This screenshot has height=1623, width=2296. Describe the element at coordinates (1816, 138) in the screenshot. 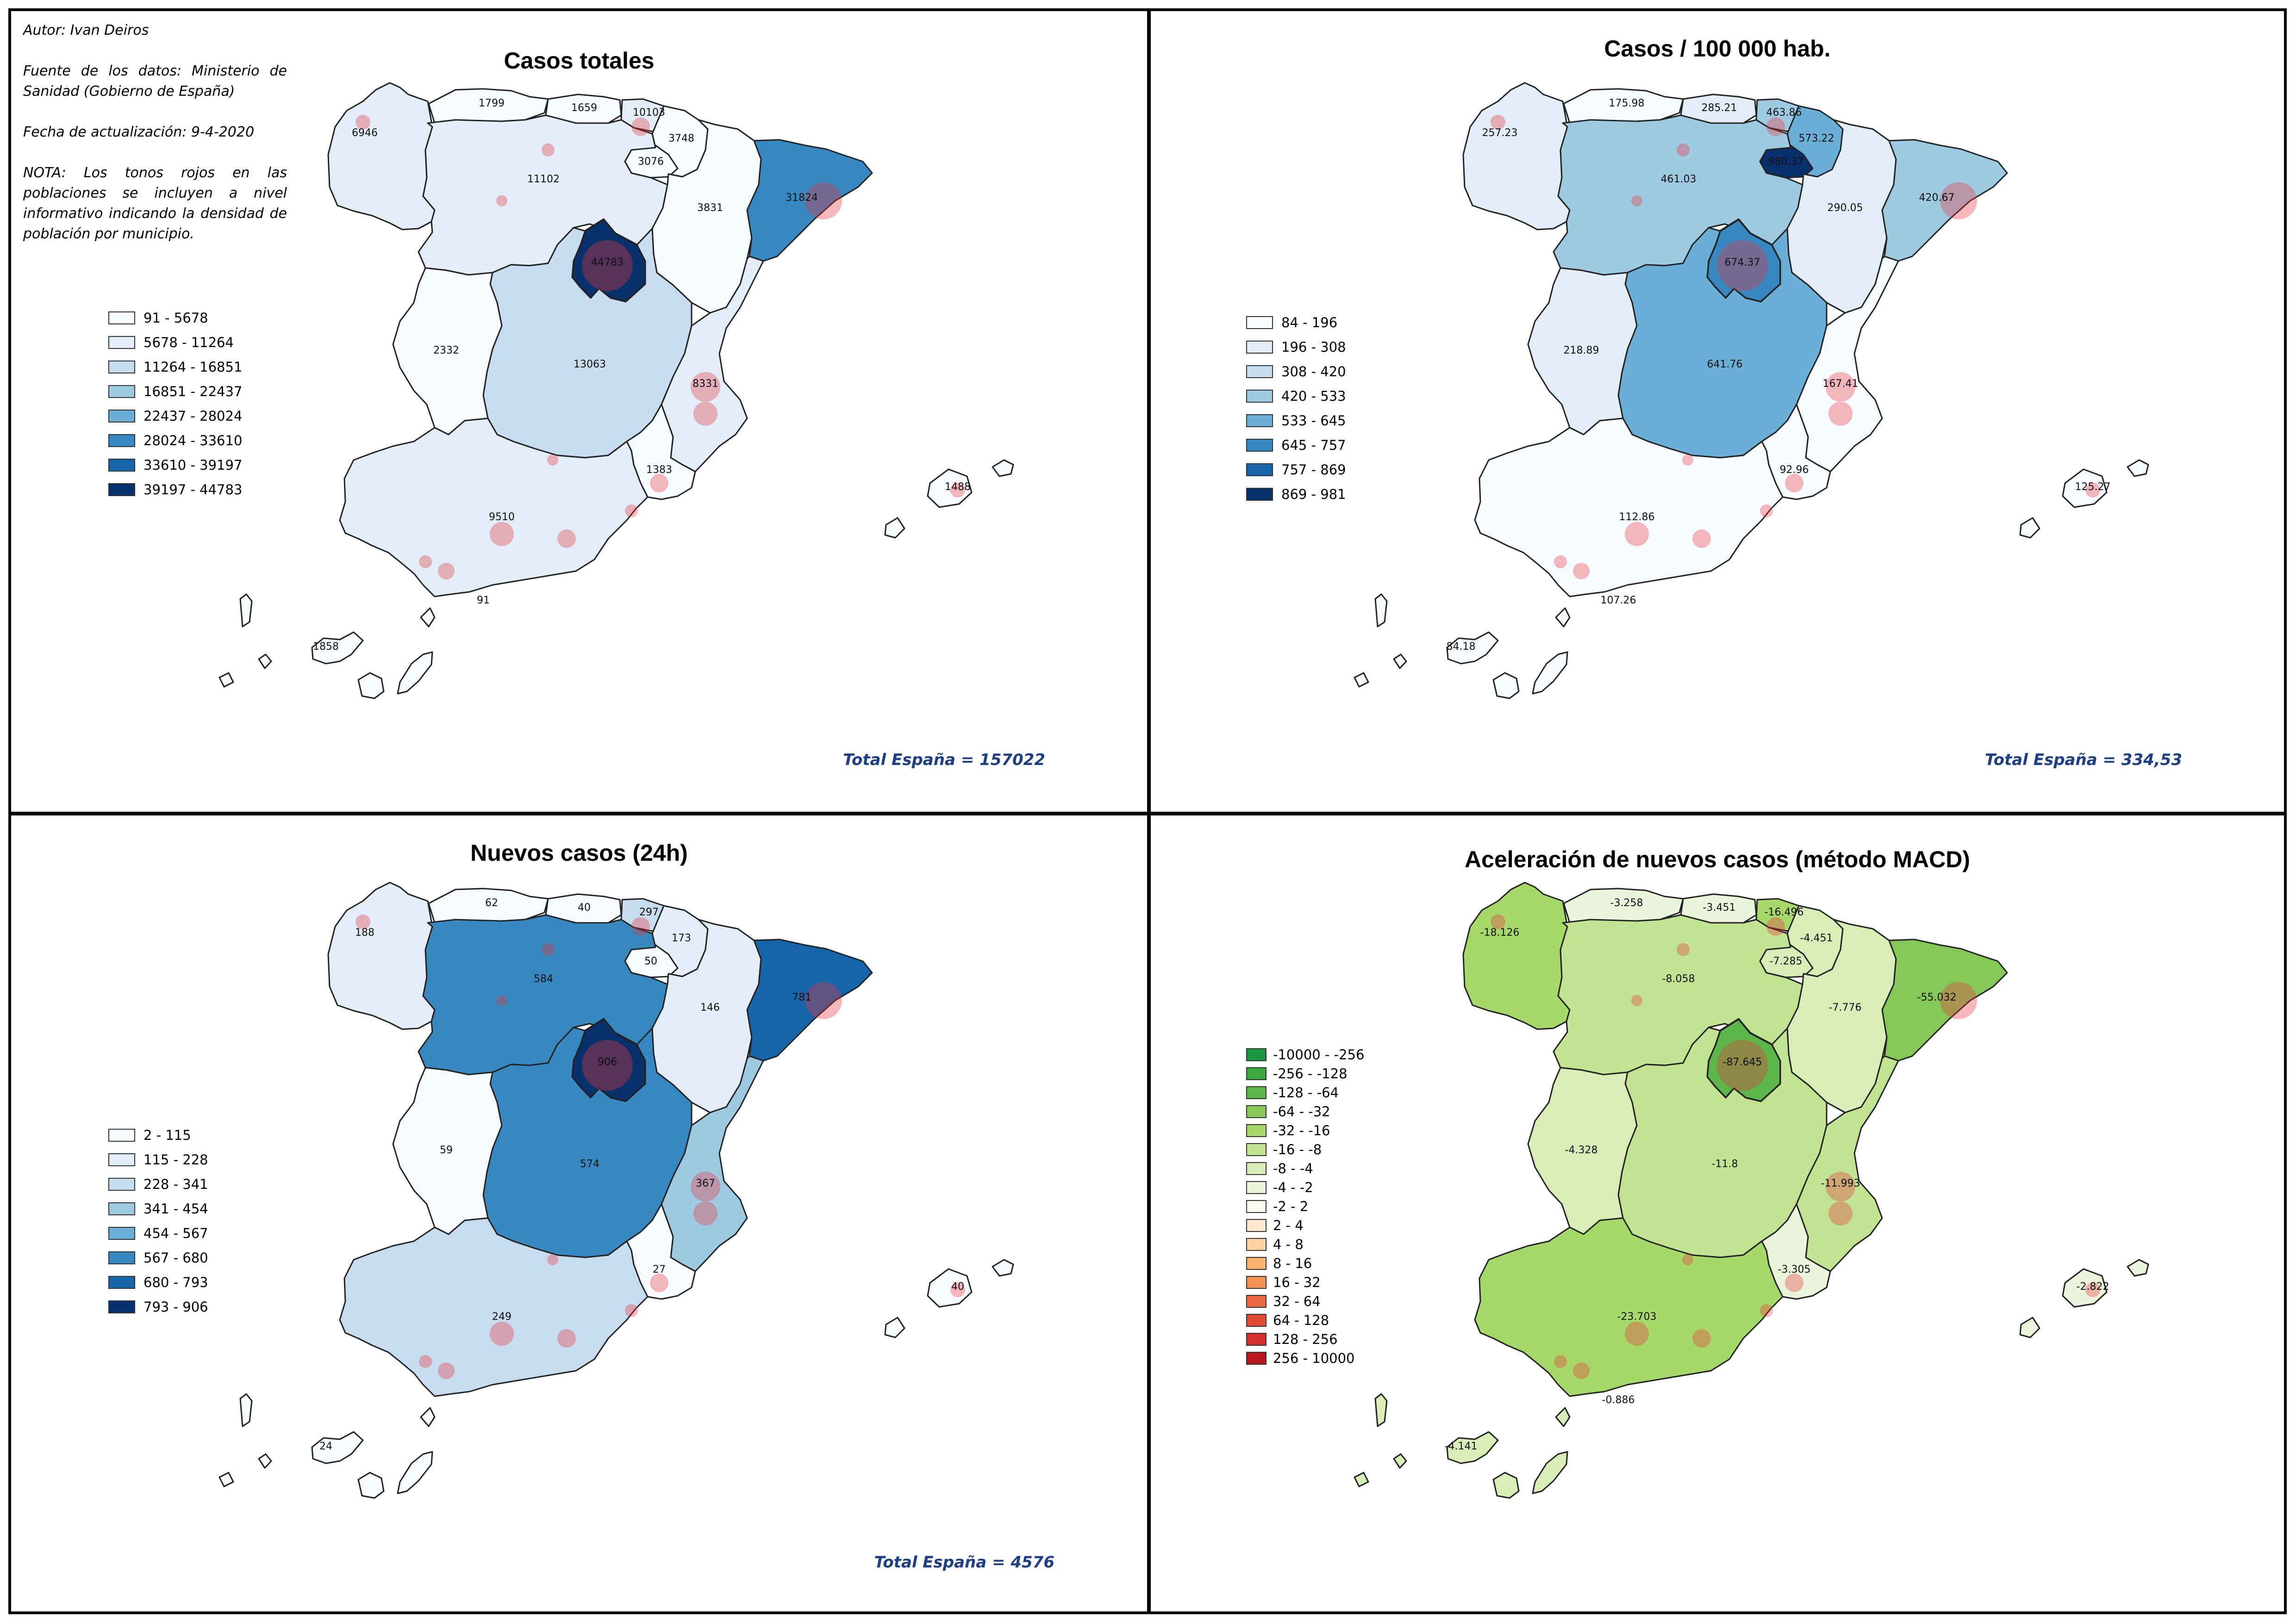

I see `region-label-navarra: 573.22` at that location.